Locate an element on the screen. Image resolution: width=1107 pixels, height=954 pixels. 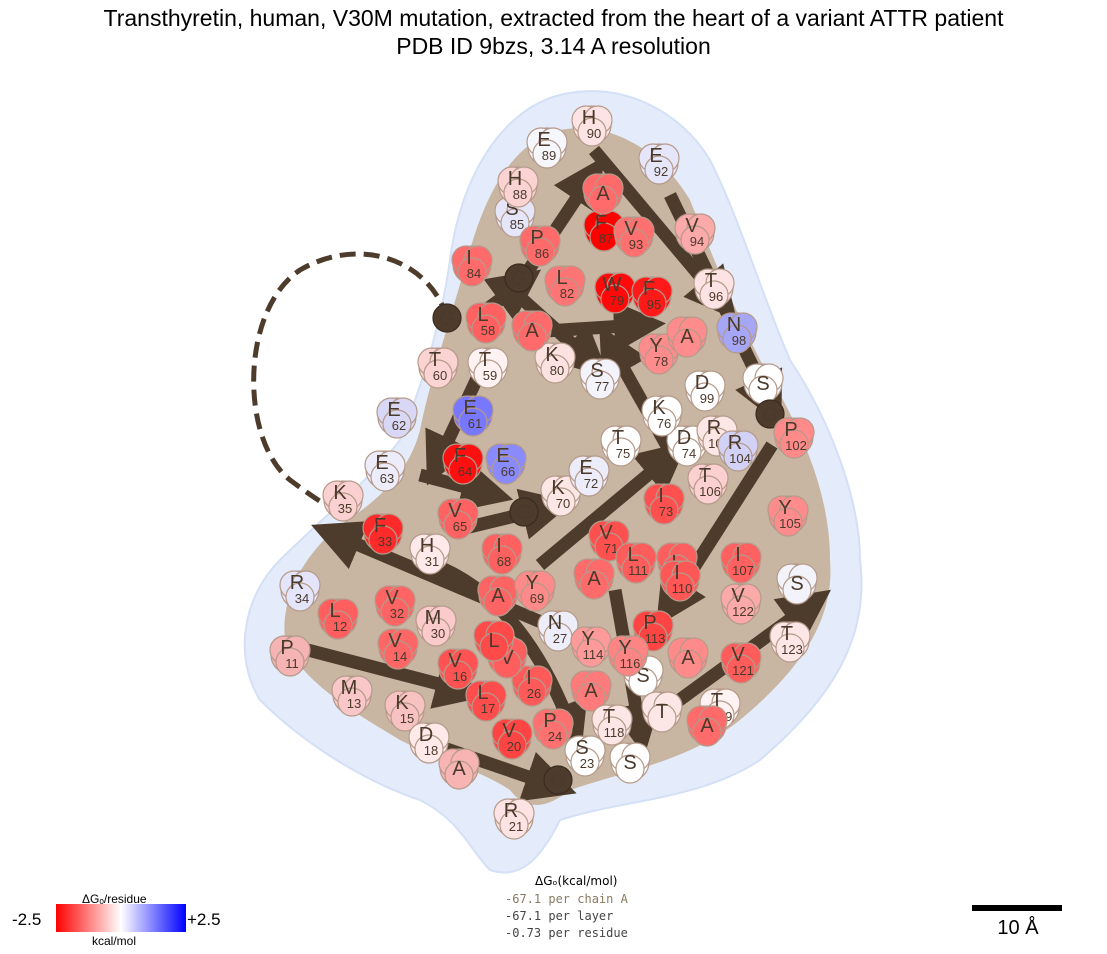
residue-g-11: G is located at coordinates (558, 780).